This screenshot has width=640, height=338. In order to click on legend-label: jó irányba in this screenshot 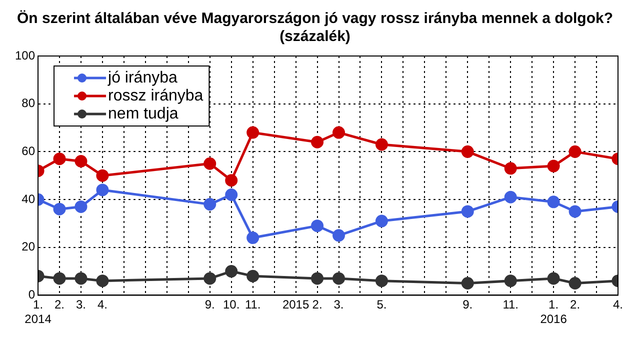, I will do `click(142, 77)`.